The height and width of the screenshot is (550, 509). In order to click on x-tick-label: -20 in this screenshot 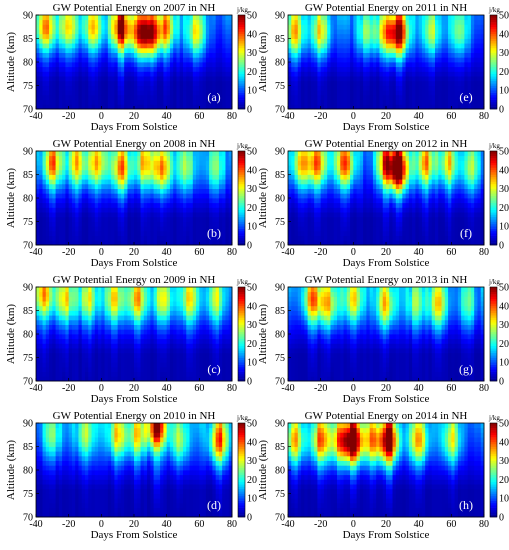, I will do `click(68, 252)`.